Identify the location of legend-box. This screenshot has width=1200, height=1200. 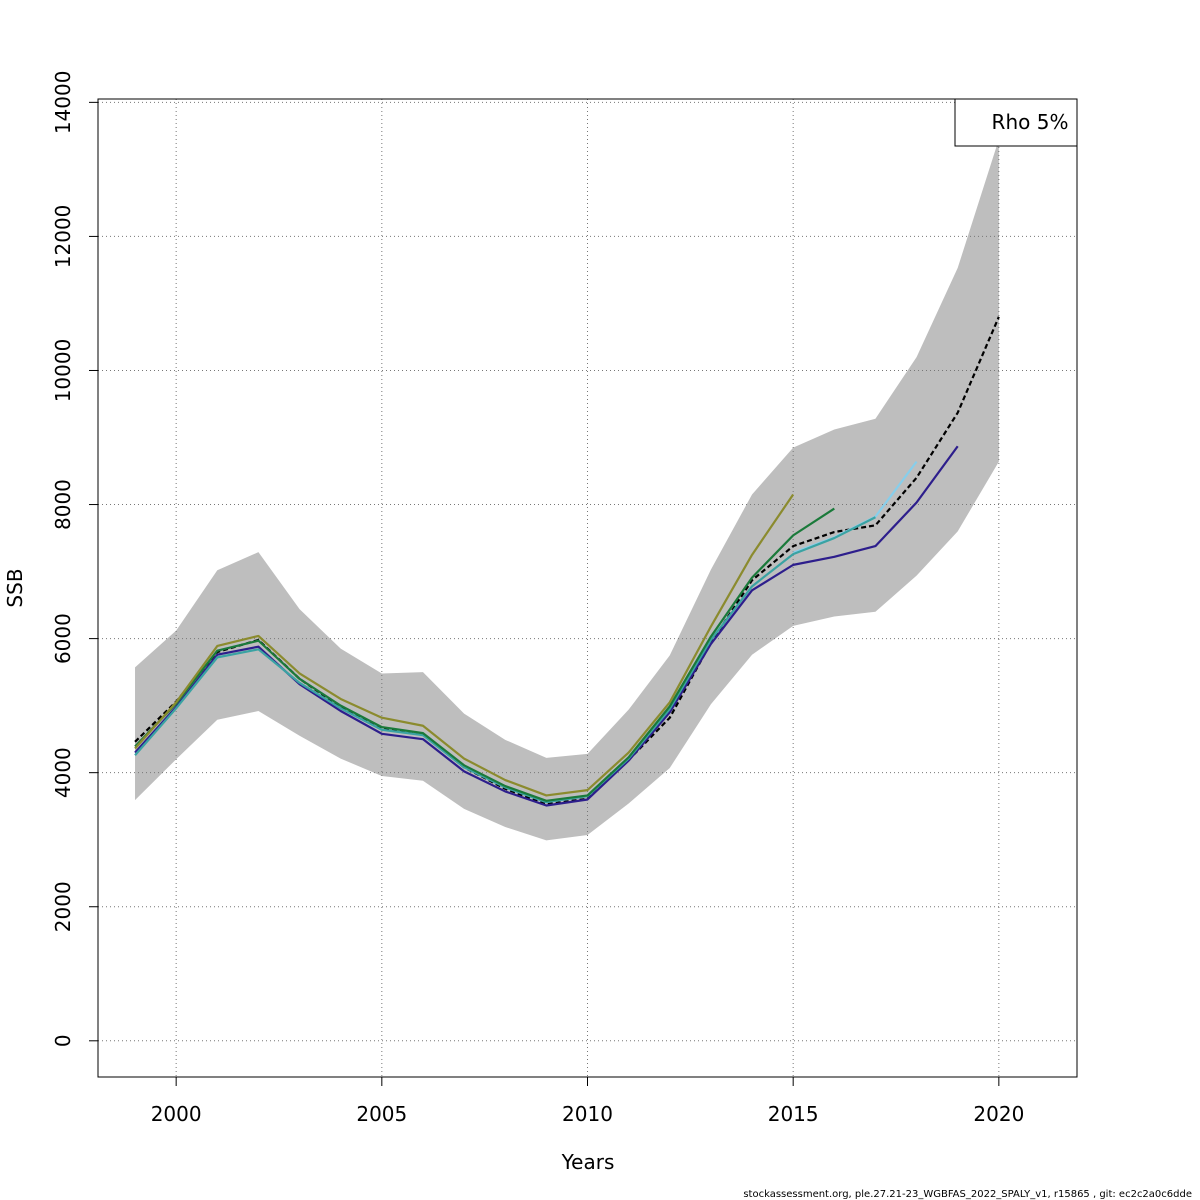
(1016, 122).